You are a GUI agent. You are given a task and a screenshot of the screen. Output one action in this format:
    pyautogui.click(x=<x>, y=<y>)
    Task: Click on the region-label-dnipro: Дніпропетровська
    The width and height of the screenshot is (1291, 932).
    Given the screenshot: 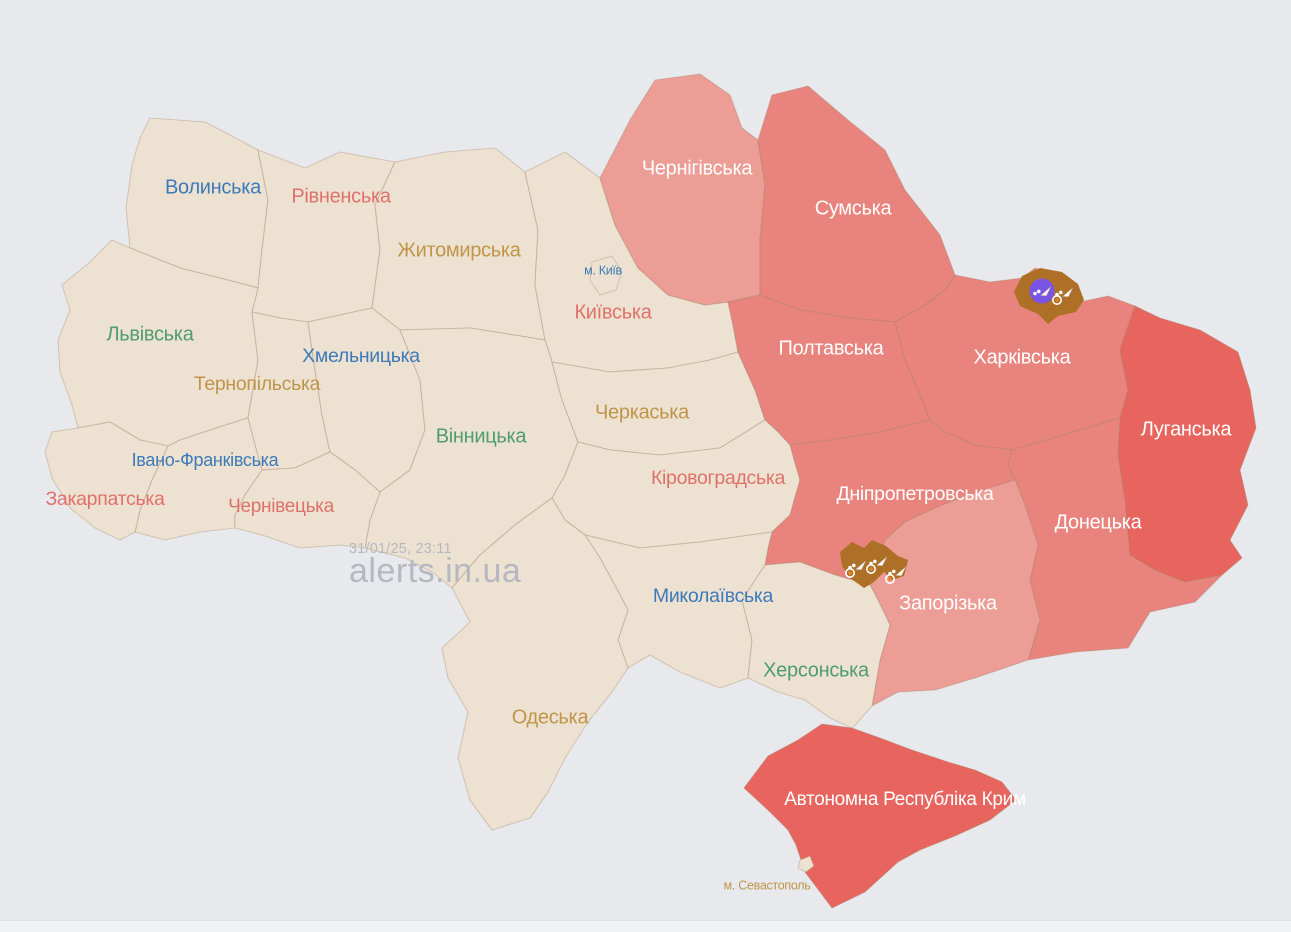 What is the action you would take?
    pyautogui.click(x=915, y=494)
    